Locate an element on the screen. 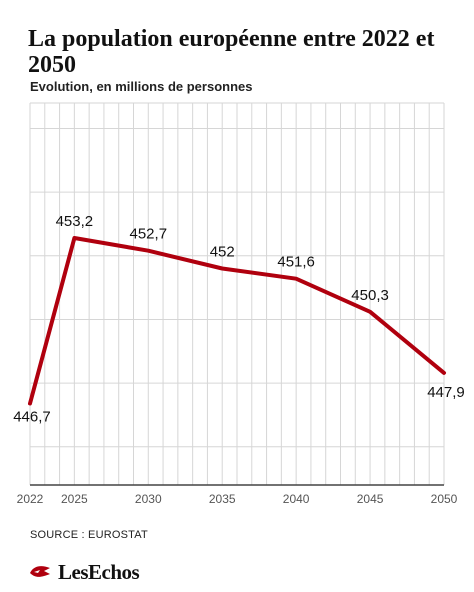 This screenshot has height=592, width=474. data-label: 452,7 is located at coordinates (149, 234).